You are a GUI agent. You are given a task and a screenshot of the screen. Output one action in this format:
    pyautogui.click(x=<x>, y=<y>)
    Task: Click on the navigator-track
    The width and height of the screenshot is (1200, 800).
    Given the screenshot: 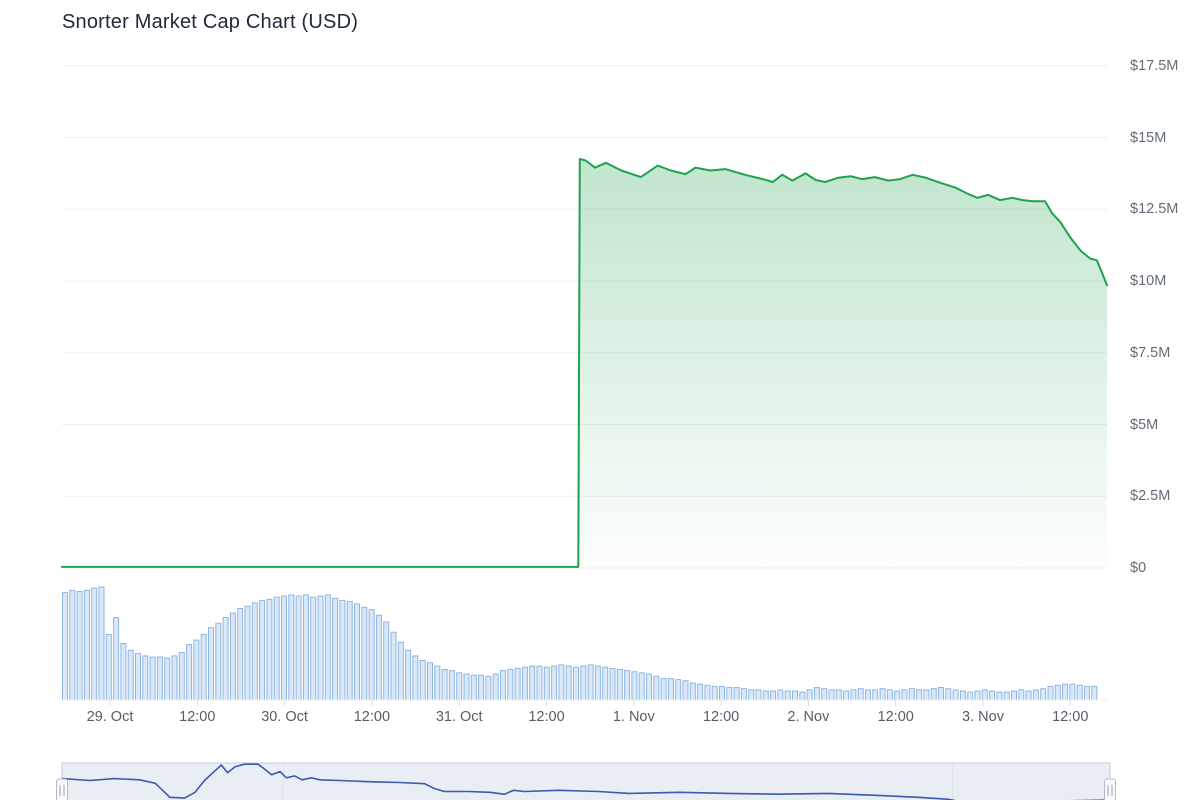 What is the action you would take?
    pyautogui.click(x=586, y=781)
    